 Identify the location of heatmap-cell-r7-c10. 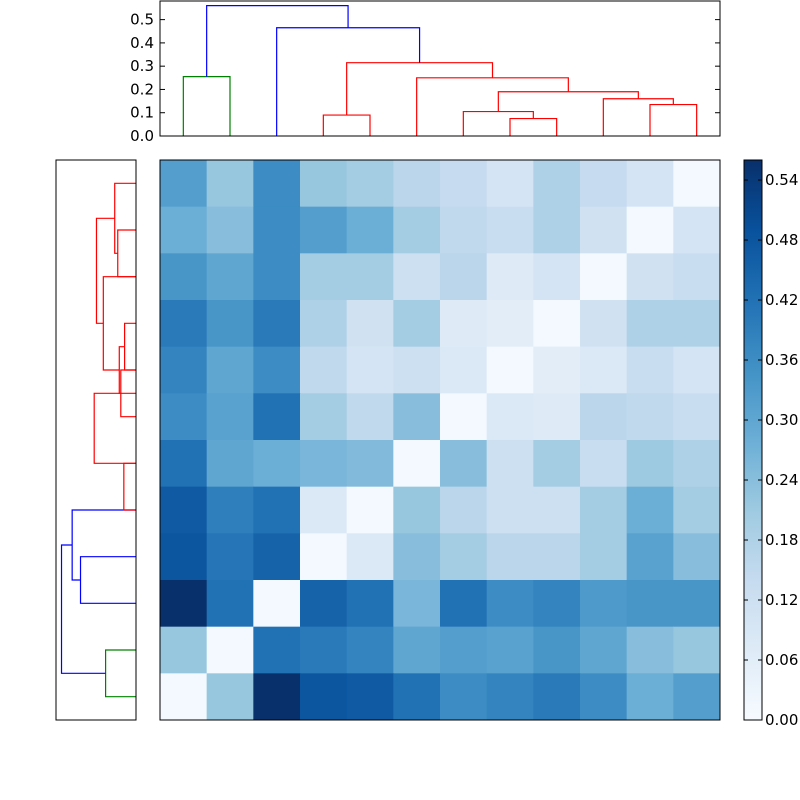
(650, 510).